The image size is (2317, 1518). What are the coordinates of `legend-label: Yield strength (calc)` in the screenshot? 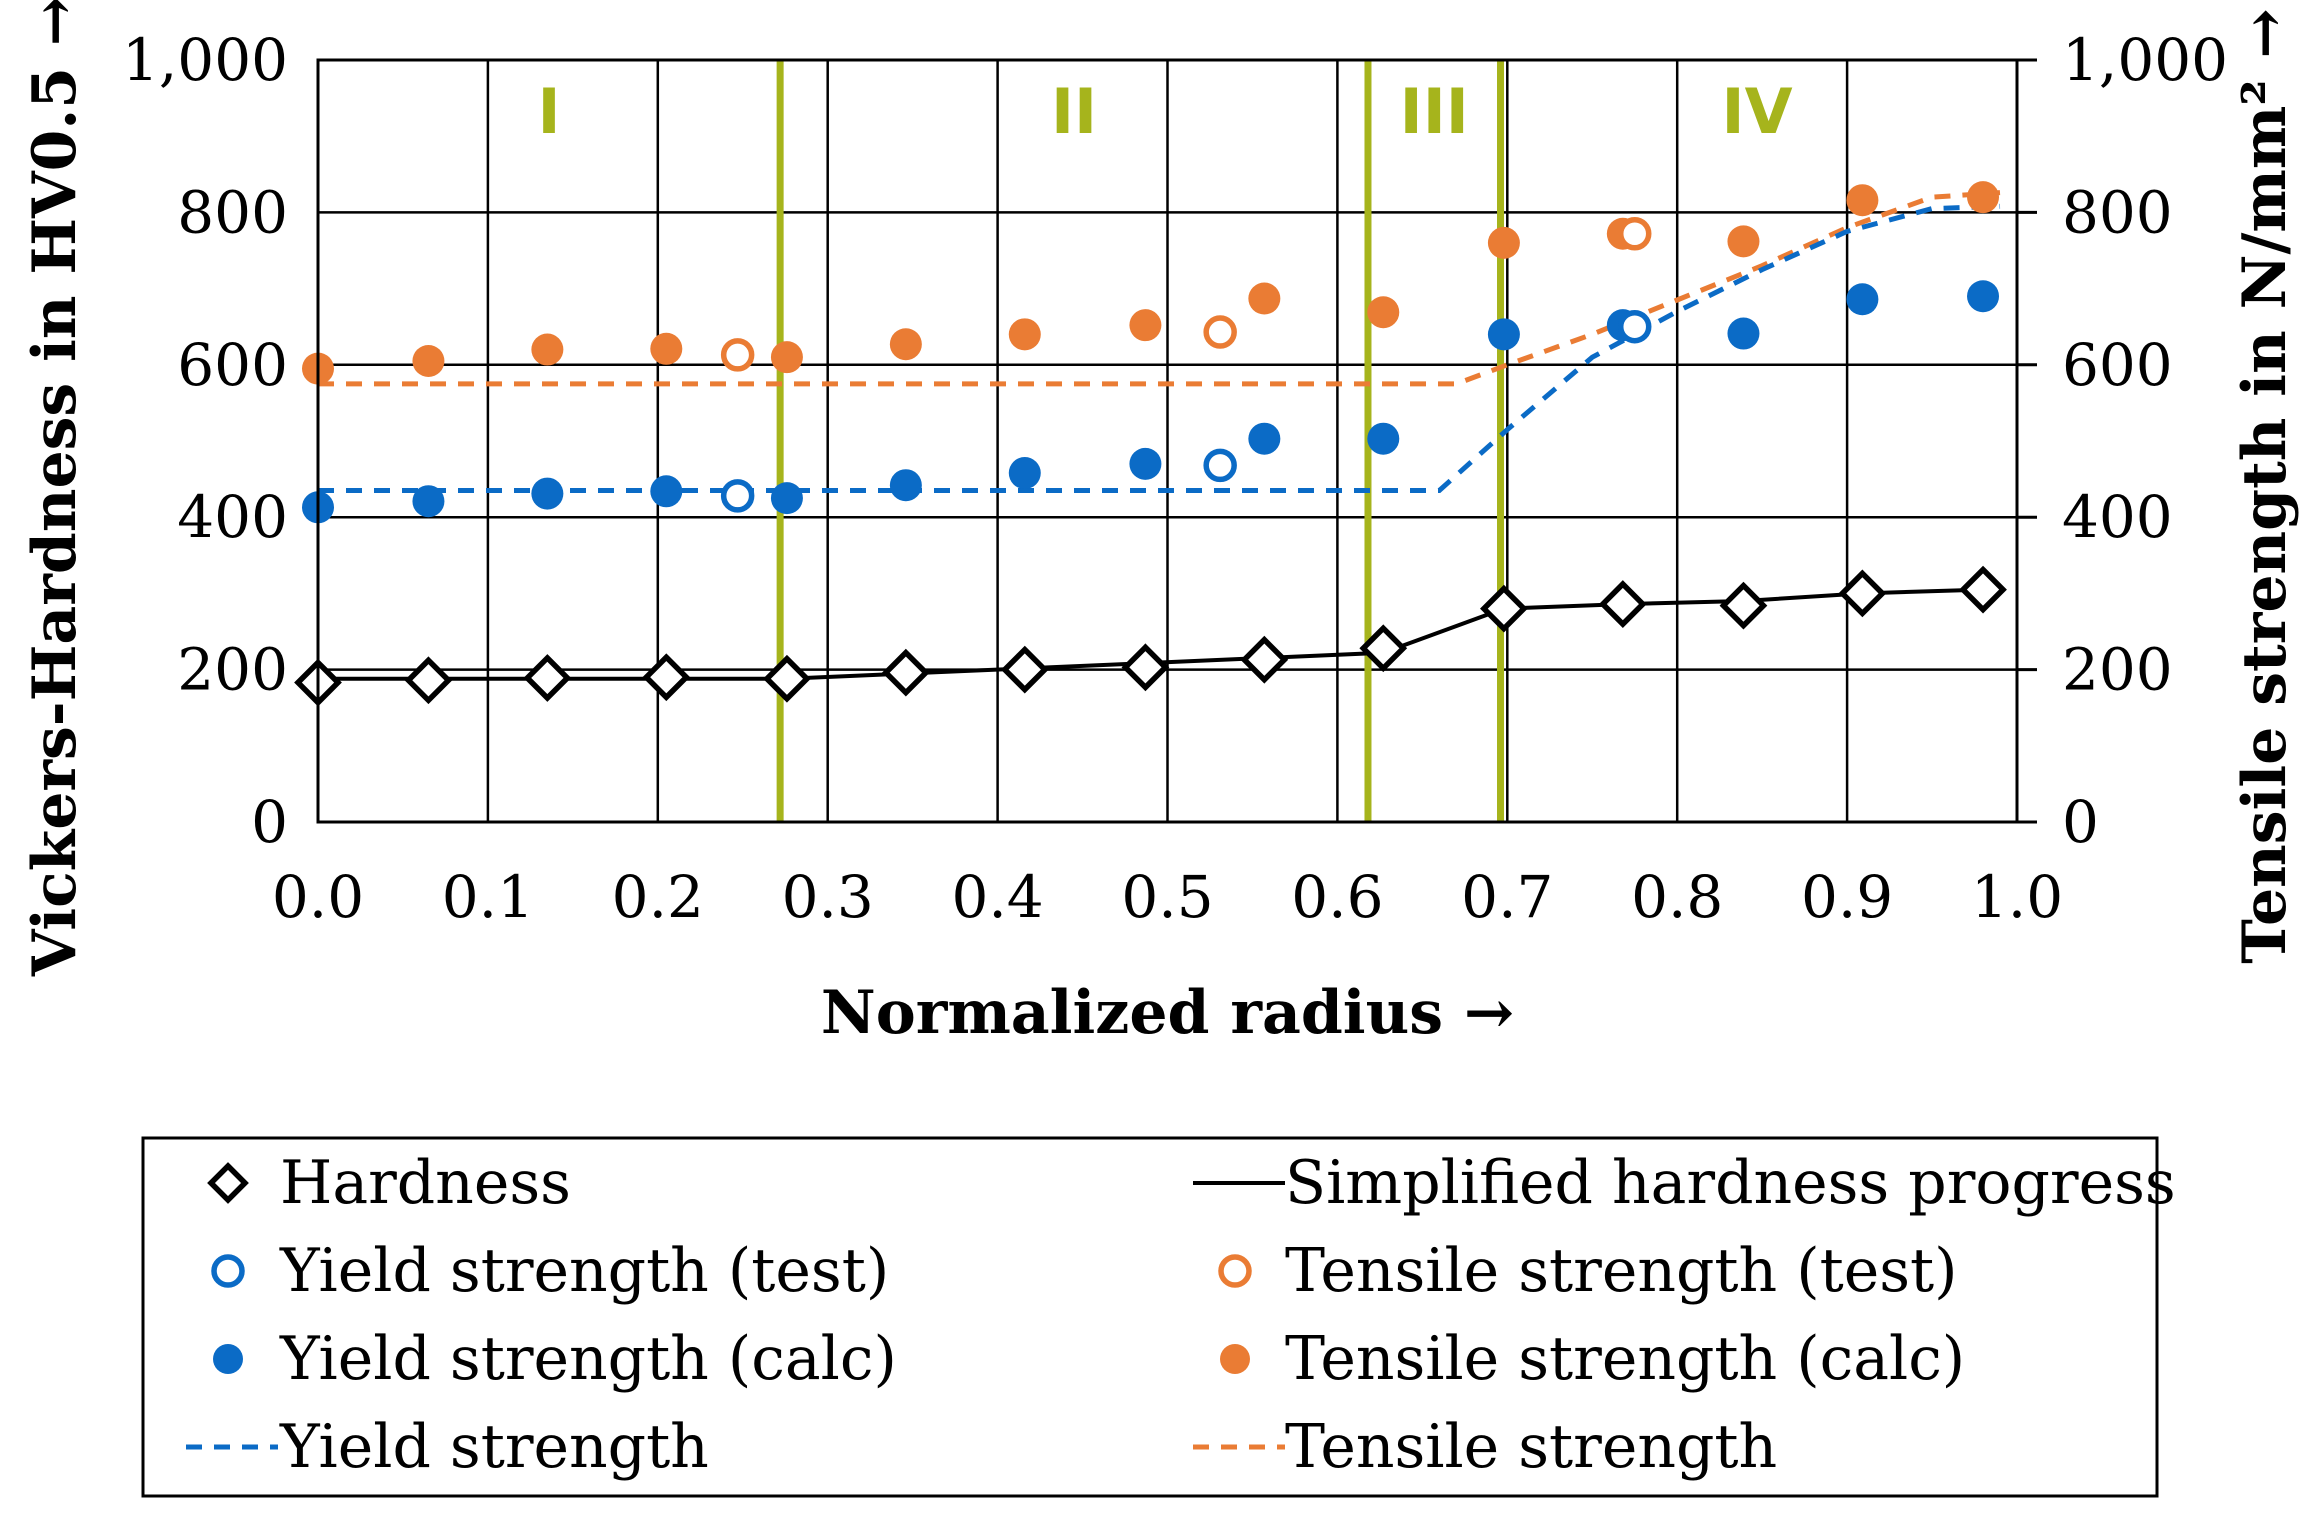 It's located at (588, 1359).